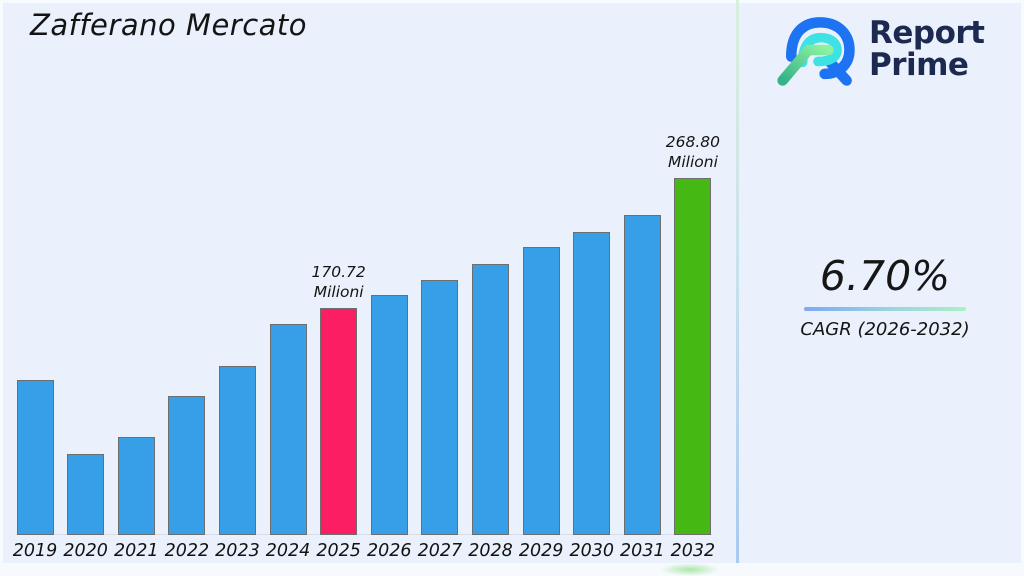 Image resolution: width=1024 pixels, height=576 pixels. Describe the element at coordinates (816, 51) in the screenshot. I see `report-prime-logo-icon` at that location.